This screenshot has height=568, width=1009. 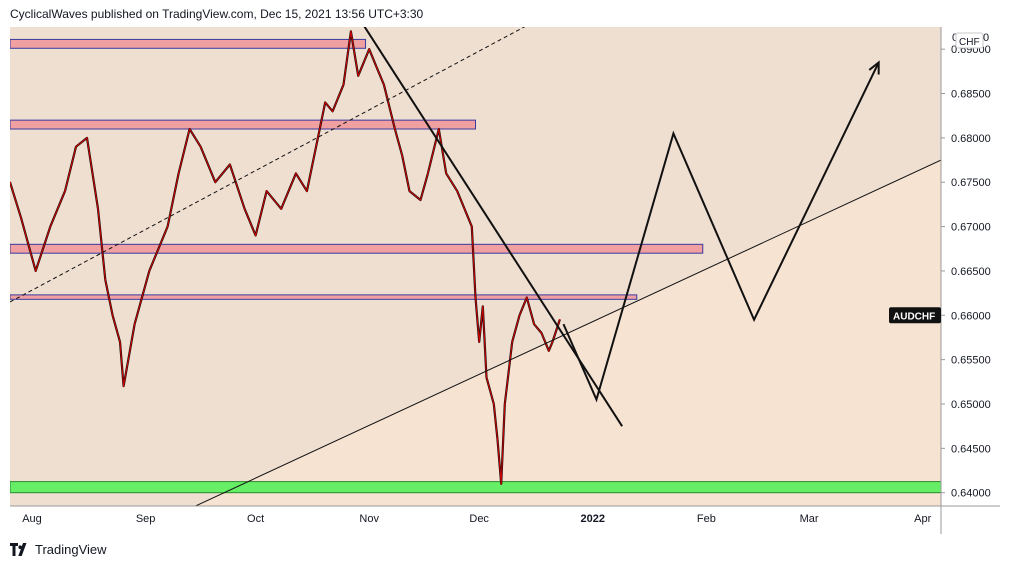 What do you see at coordinates (369, 519) in the screenshot?
I see `x-tick-label-3: Nov` at bounding box center [369, 519].